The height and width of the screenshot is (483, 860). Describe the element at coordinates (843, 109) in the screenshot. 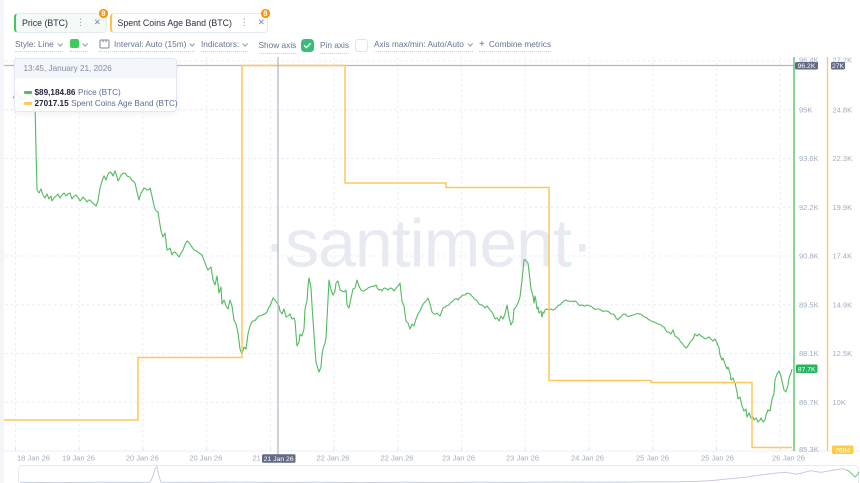

I see `svg-text: 24.8K` at that location.